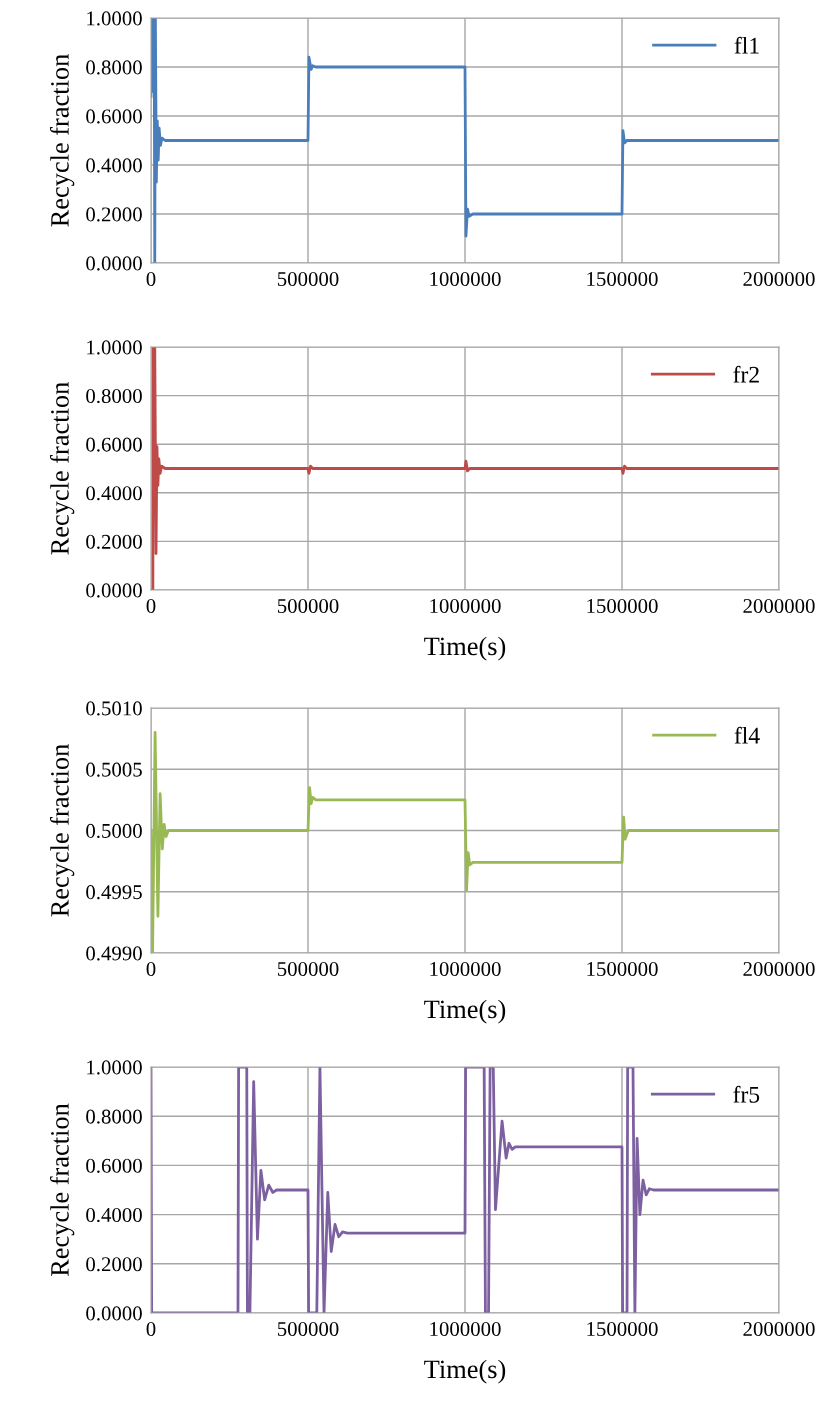 The image size is (824, 1414). Describe the element at coordinates (114, 708) in the screenshot. I see `y-tick-label: 0.5010` at that location.